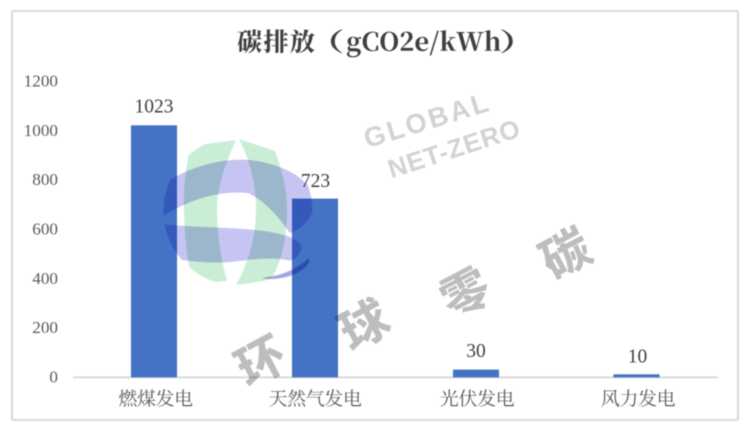 The image size is (749, 439). What do you see at coordinates (53, 377) in the screenshot?
I see `svg-text: 0` at bounding box center [53, 377].